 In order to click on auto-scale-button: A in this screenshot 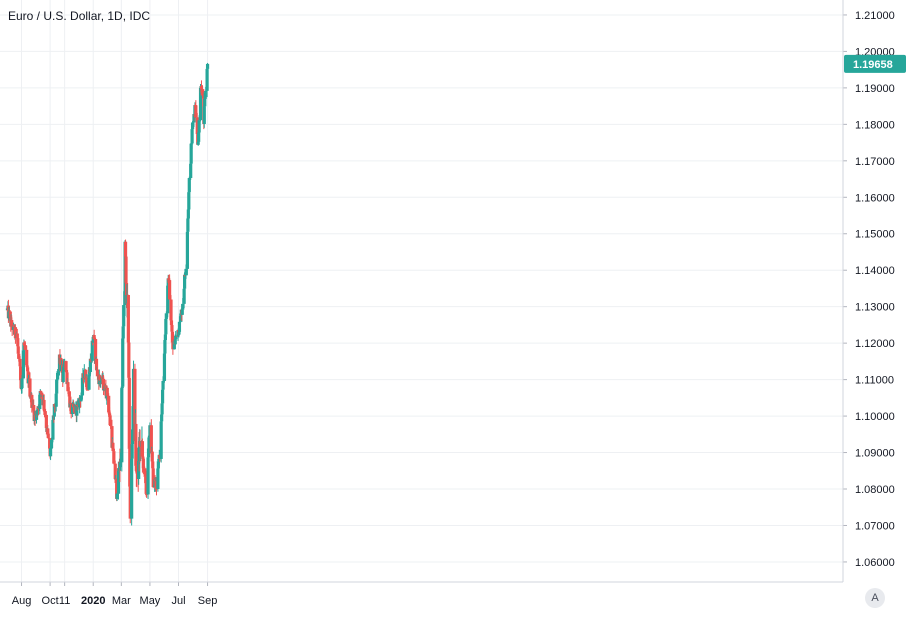, I will do `click(875, 598)`.